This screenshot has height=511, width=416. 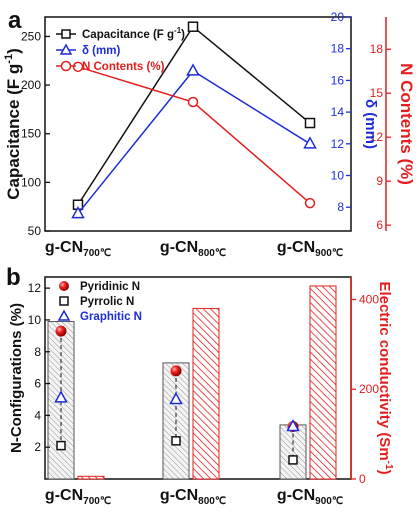 I want to click on left-axis-tick-label: 12, so click(x=35, y=288).